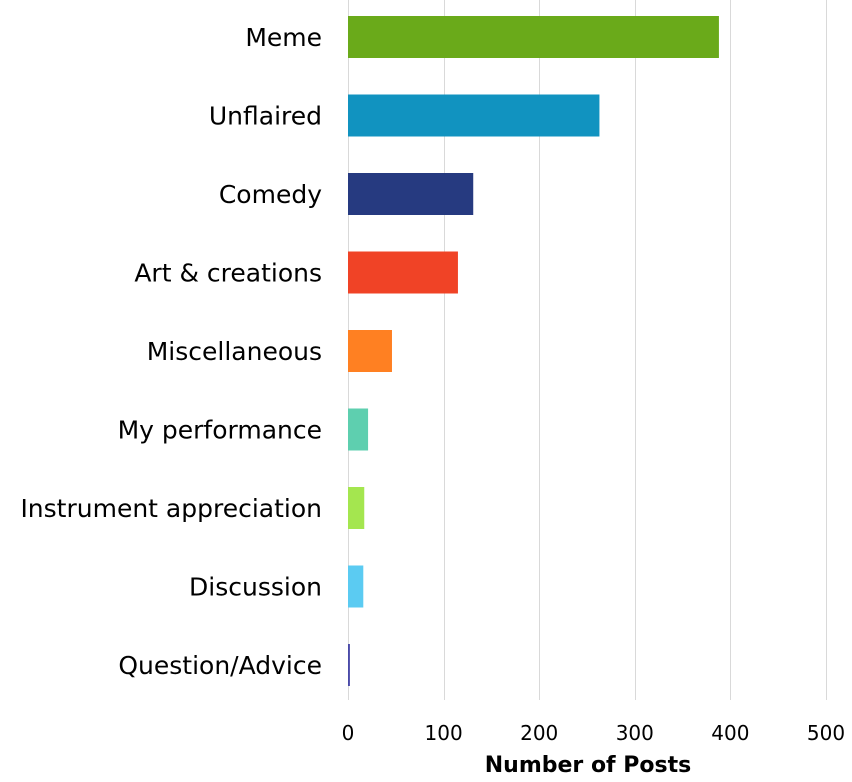  What do you see at coordinates (474, 115) in the screenshot?
I see `bar-unflaired` at bounding box center [474, 115].